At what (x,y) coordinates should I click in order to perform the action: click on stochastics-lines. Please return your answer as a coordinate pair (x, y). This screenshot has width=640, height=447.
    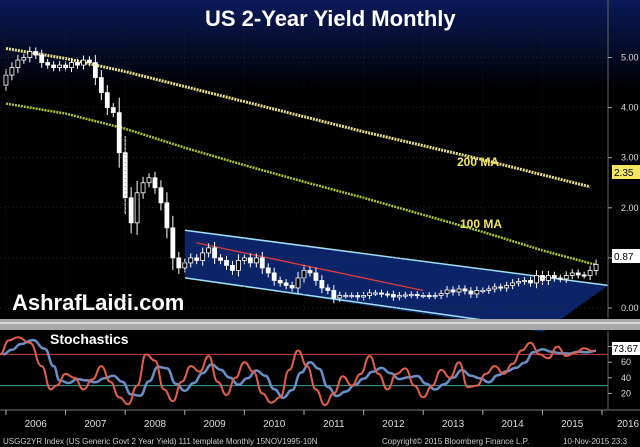
    Looking at the image, I should click on (298, 371).